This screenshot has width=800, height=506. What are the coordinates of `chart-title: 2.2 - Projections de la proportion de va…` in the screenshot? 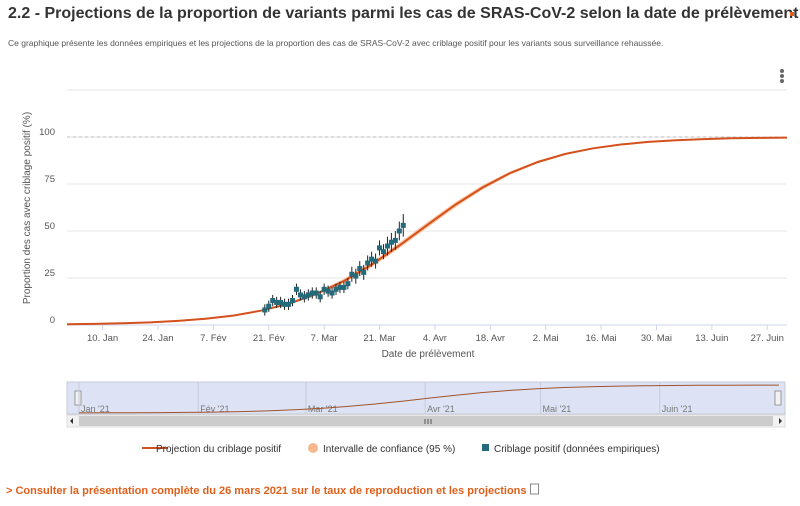 It's located at (403, 13).